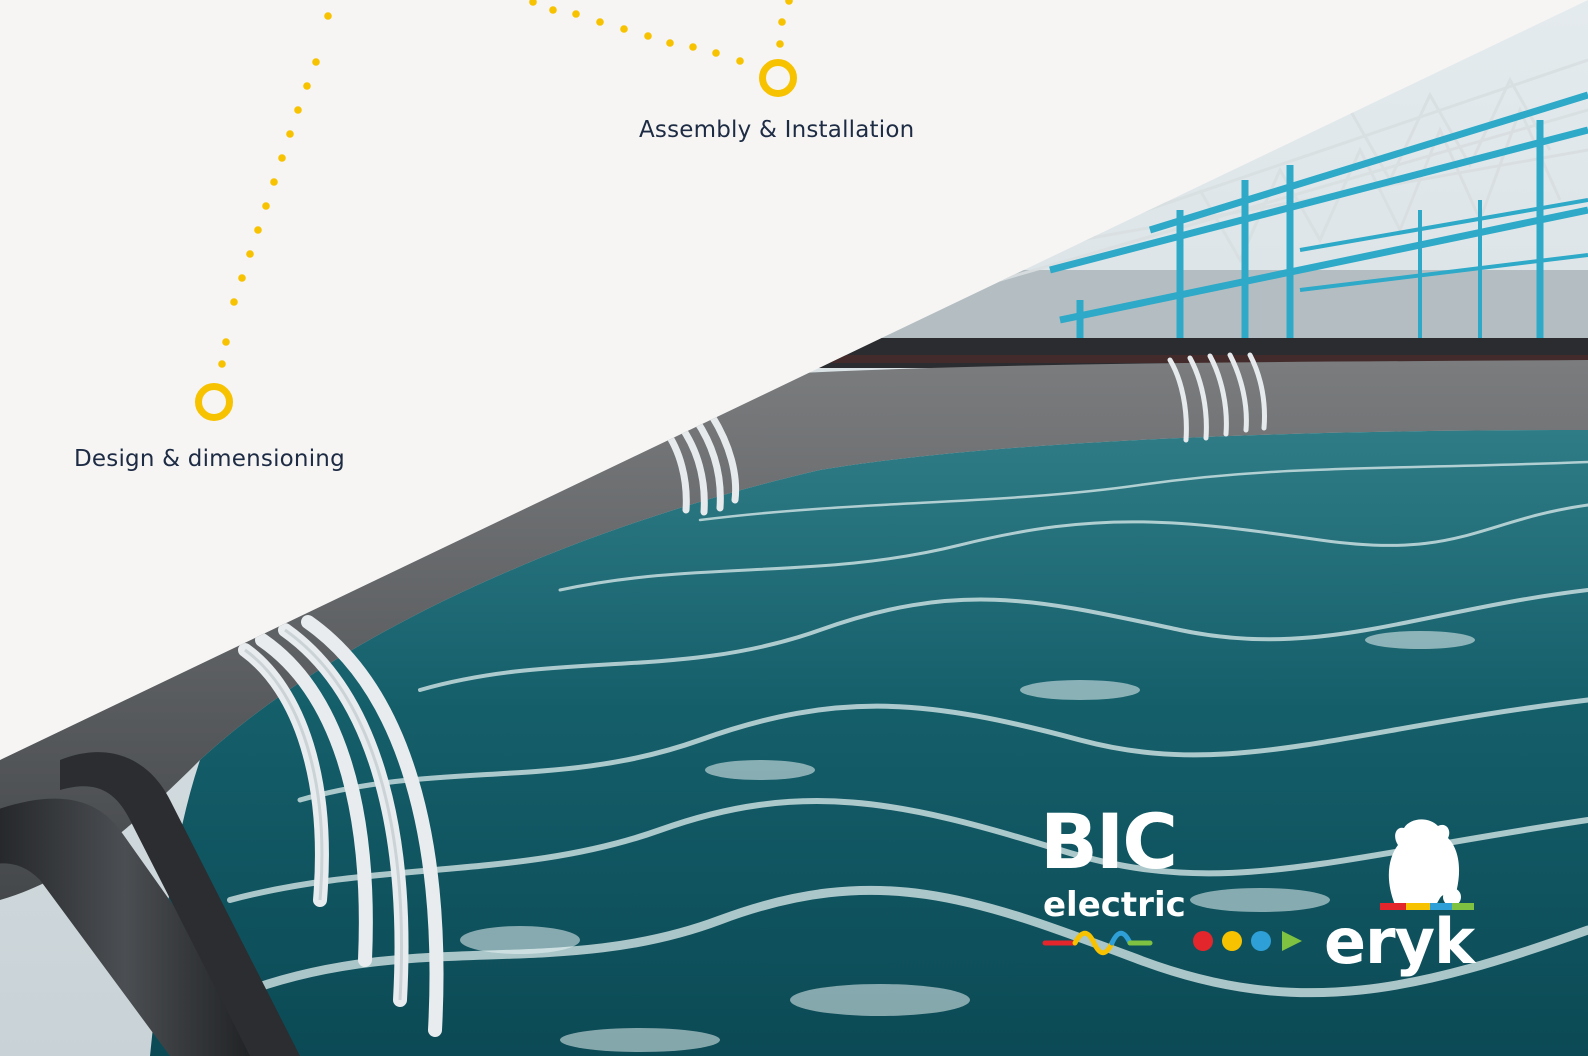  Describe the element at coordinates (1335, 898) in the screenshot. I see `eryk-logo: eryk` at that location.